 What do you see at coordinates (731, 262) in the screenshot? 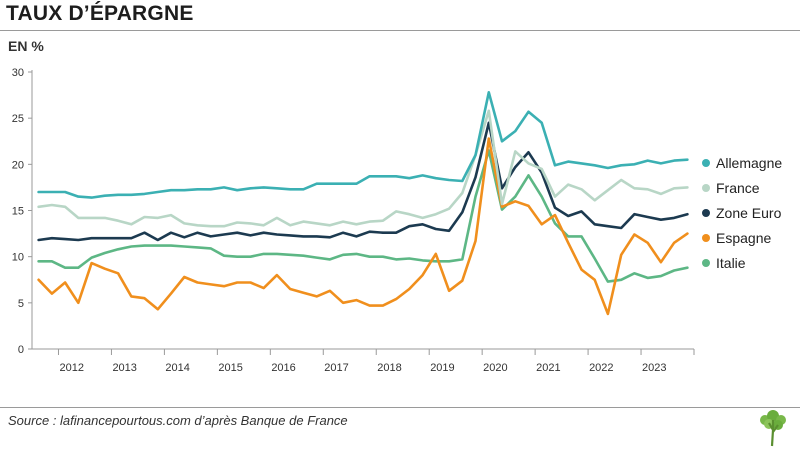
I see `legend-label-italie: Italie` at bounding box center [731, 262].